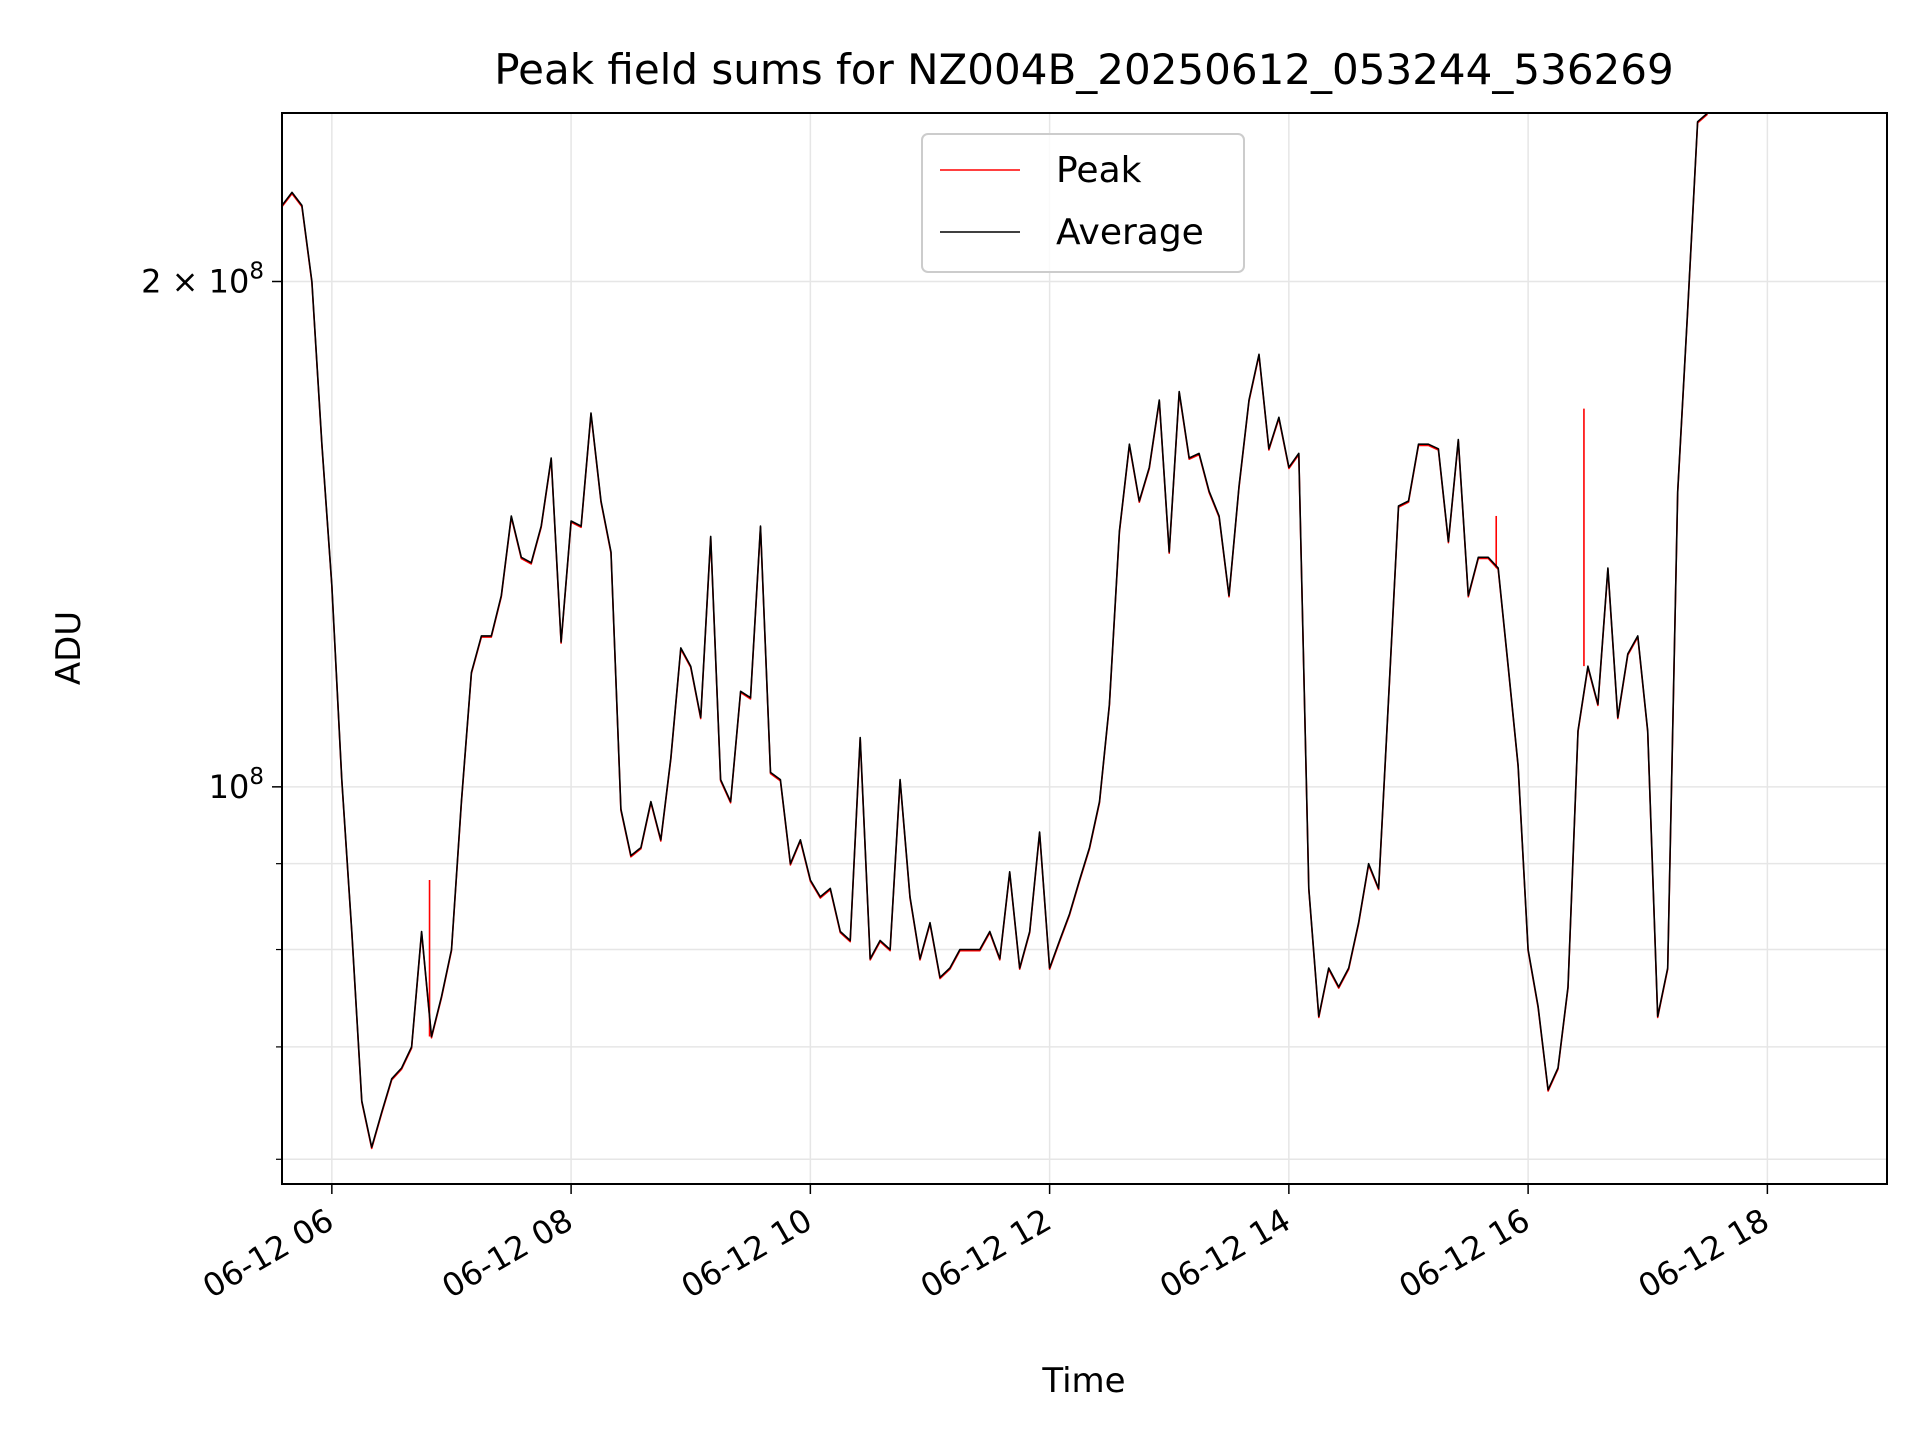  What do you see at coordinates (175, 281) in the screenshot?
I see `y-tick-label-prefix: 2 ×` at bounding box center [175, 281].